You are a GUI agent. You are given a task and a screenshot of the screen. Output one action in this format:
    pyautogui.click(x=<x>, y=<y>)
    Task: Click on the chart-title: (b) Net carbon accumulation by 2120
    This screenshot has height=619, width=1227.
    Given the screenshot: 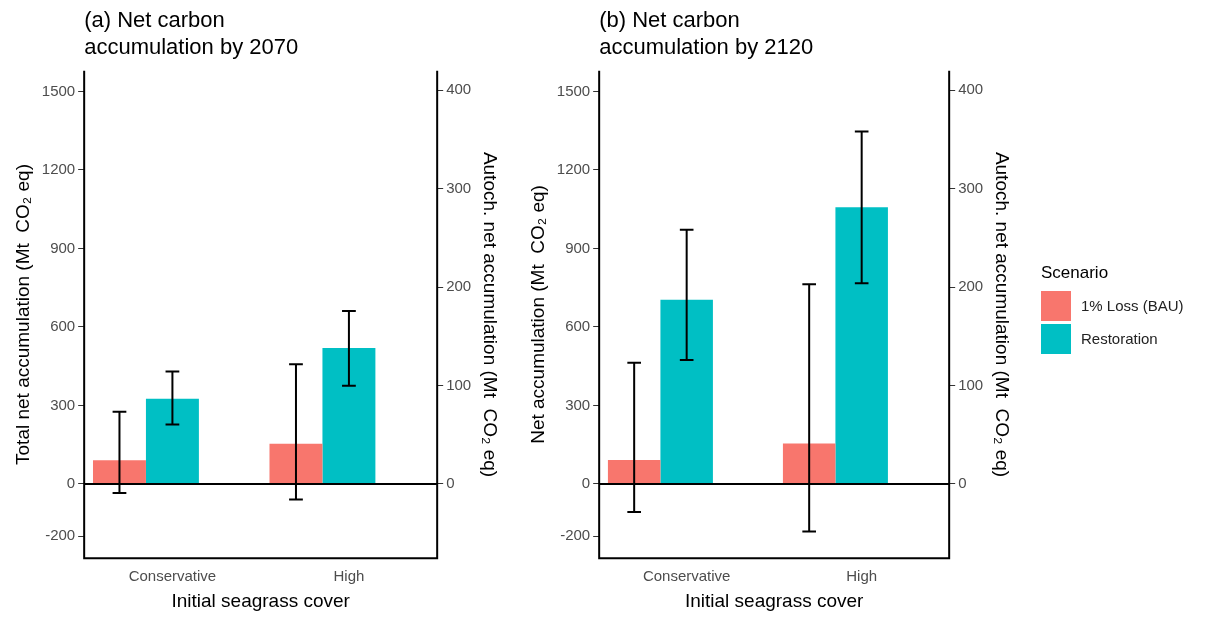 What is the action you would take?
    pyautogui.click(x=706, y=33)
    